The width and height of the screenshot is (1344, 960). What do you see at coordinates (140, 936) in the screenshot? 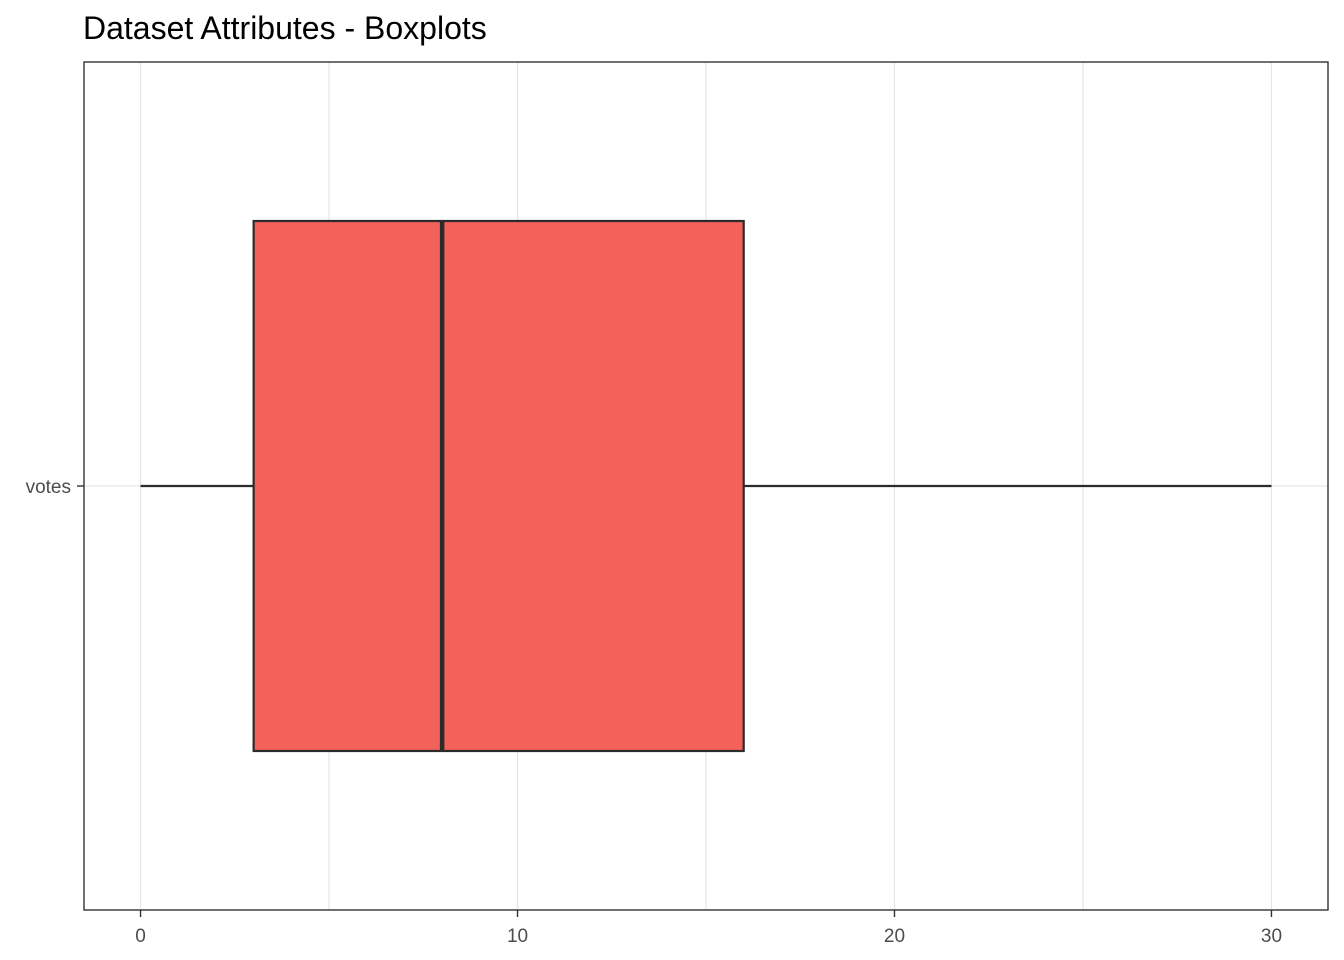
I see `x-tick-label: 0` at bounding box center [140, 936].